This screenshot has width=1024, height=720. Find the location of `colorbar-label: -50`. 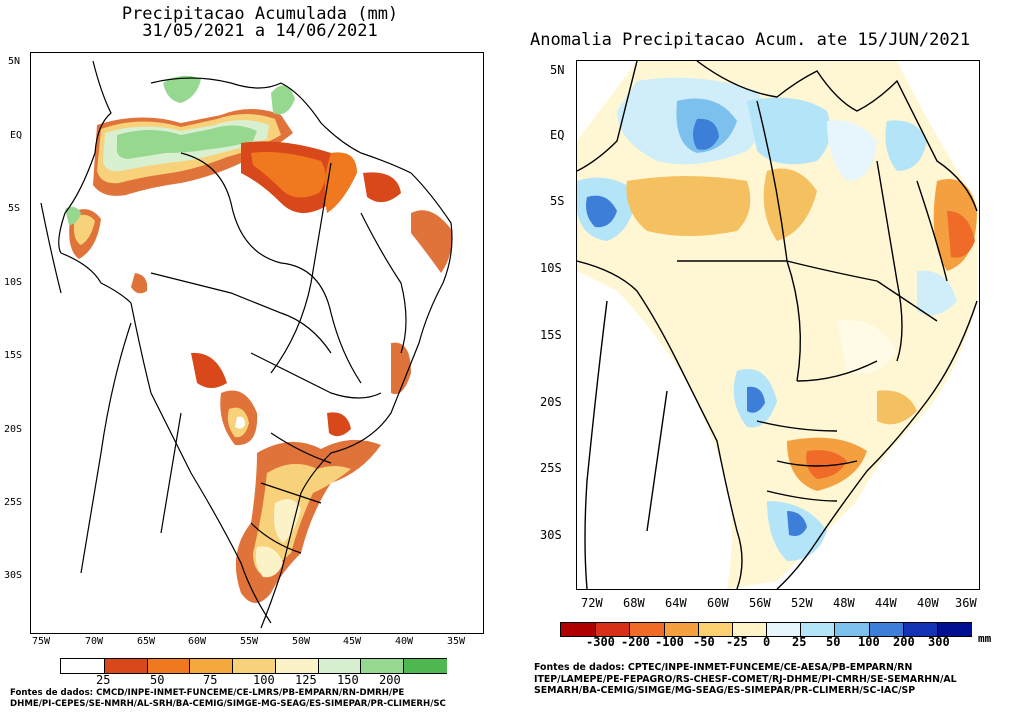

colorbar-label: -50 is located at coordinates (704, 642).